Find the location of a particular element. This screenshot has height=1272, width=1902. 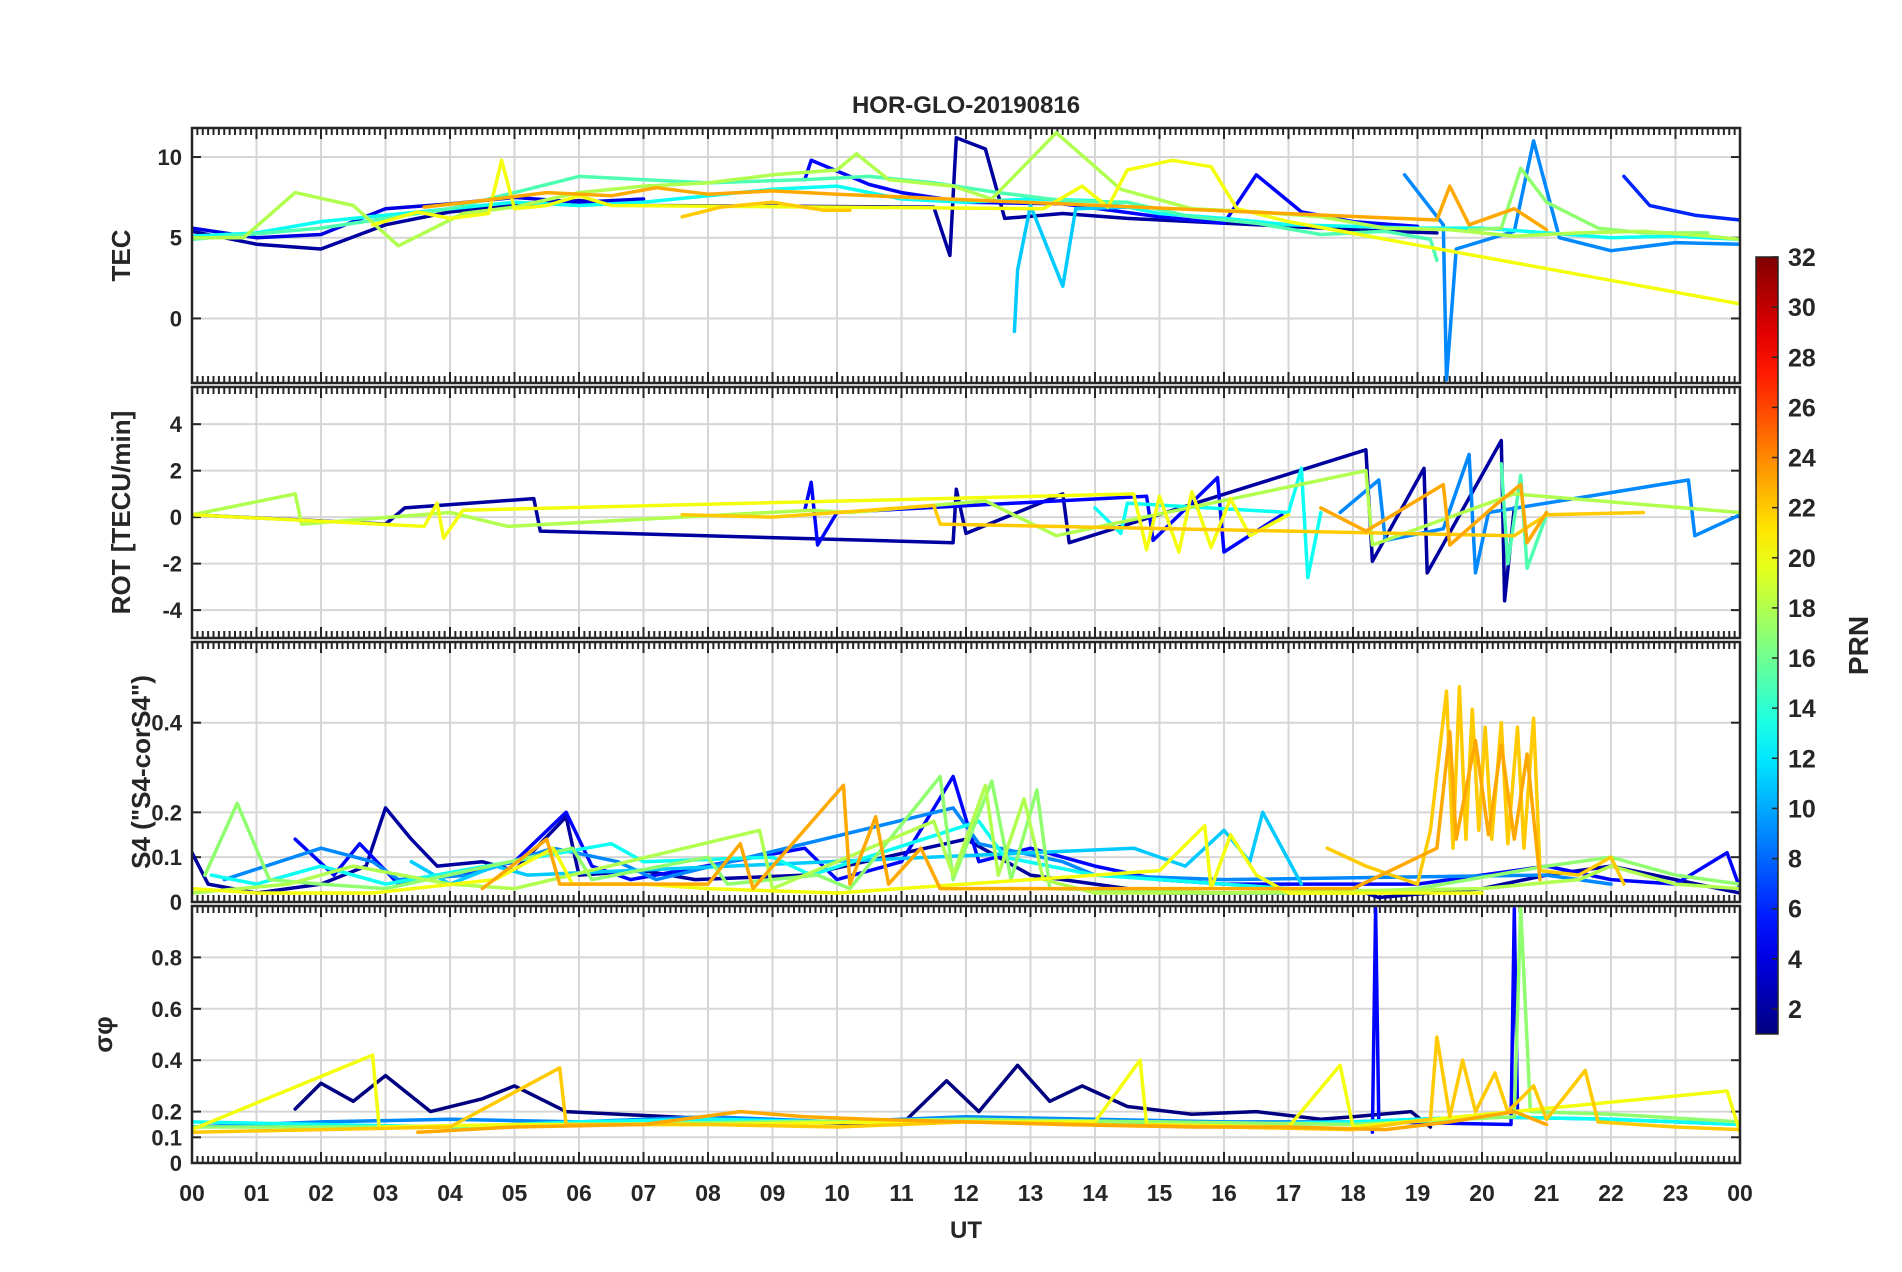

panel-rot-series is located at coordinates (966, 520).